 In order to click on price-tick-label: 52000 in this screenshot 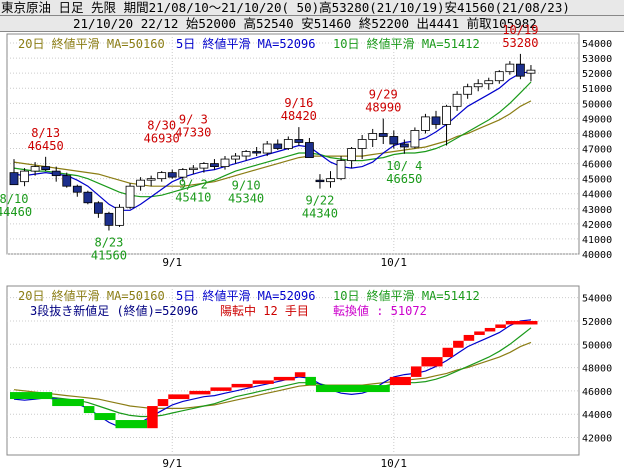, I will do `click(597, 74)`.